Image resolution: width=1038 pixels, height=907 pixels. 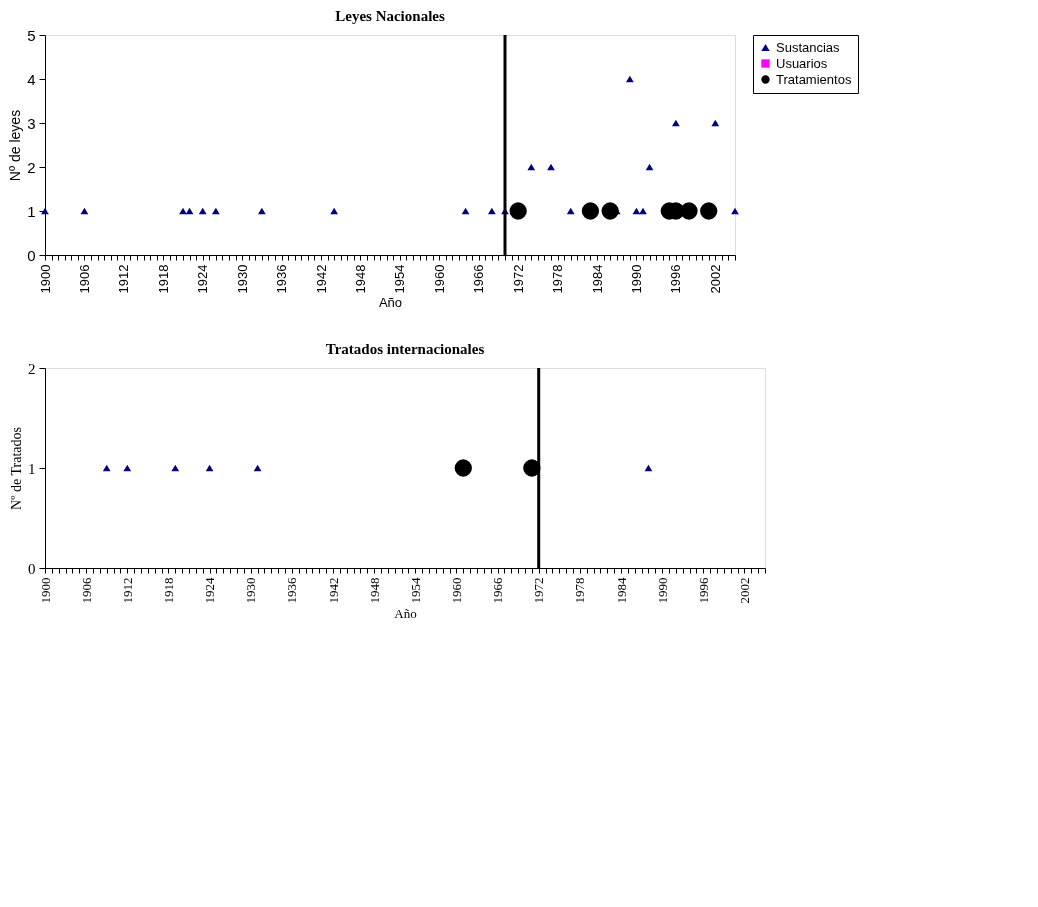 I want to click on chart-title: Tratados internacionales, so click(x=405, y=349).